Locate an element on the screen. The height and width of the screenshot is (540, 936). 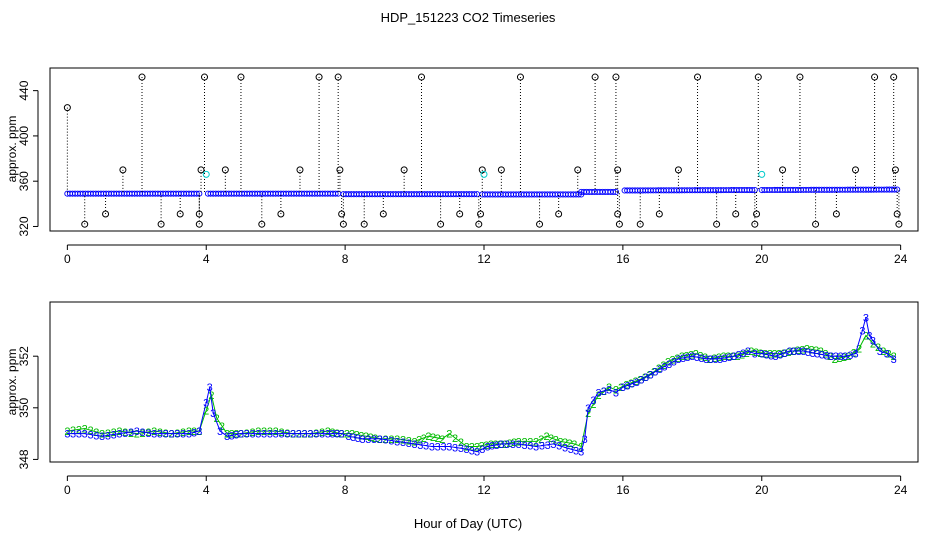
bottom-y-tick-label: 348 is located at coordinates (24, 459).